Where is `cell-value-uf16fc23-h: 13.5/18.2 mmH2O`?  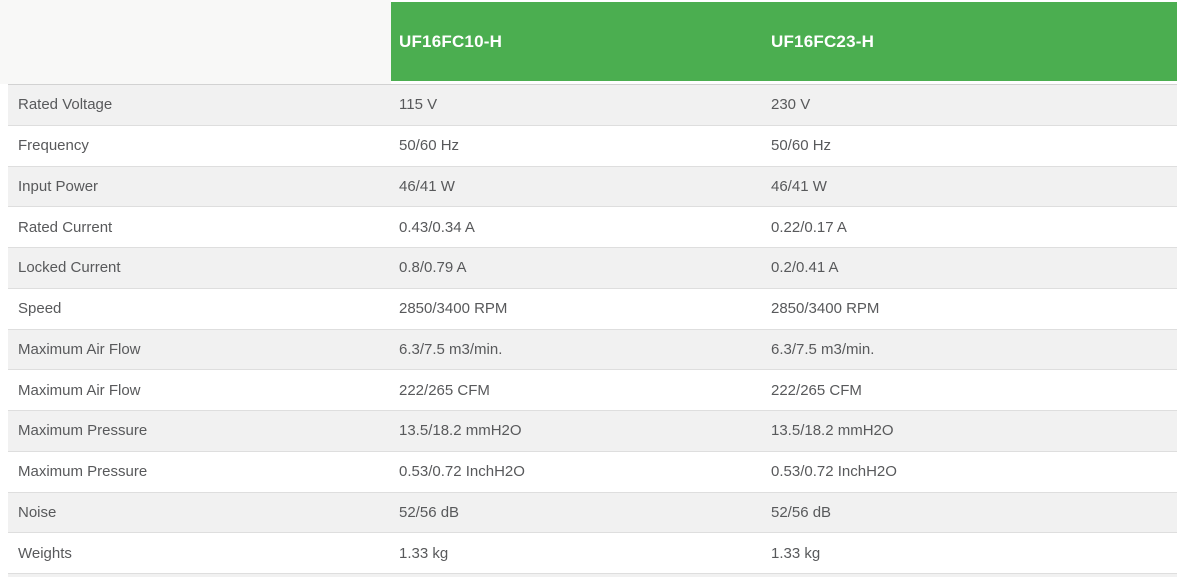
cell-value-uf16fc23-h: 13.5/18.2 mmH2O is located at coordinates (832, 431).